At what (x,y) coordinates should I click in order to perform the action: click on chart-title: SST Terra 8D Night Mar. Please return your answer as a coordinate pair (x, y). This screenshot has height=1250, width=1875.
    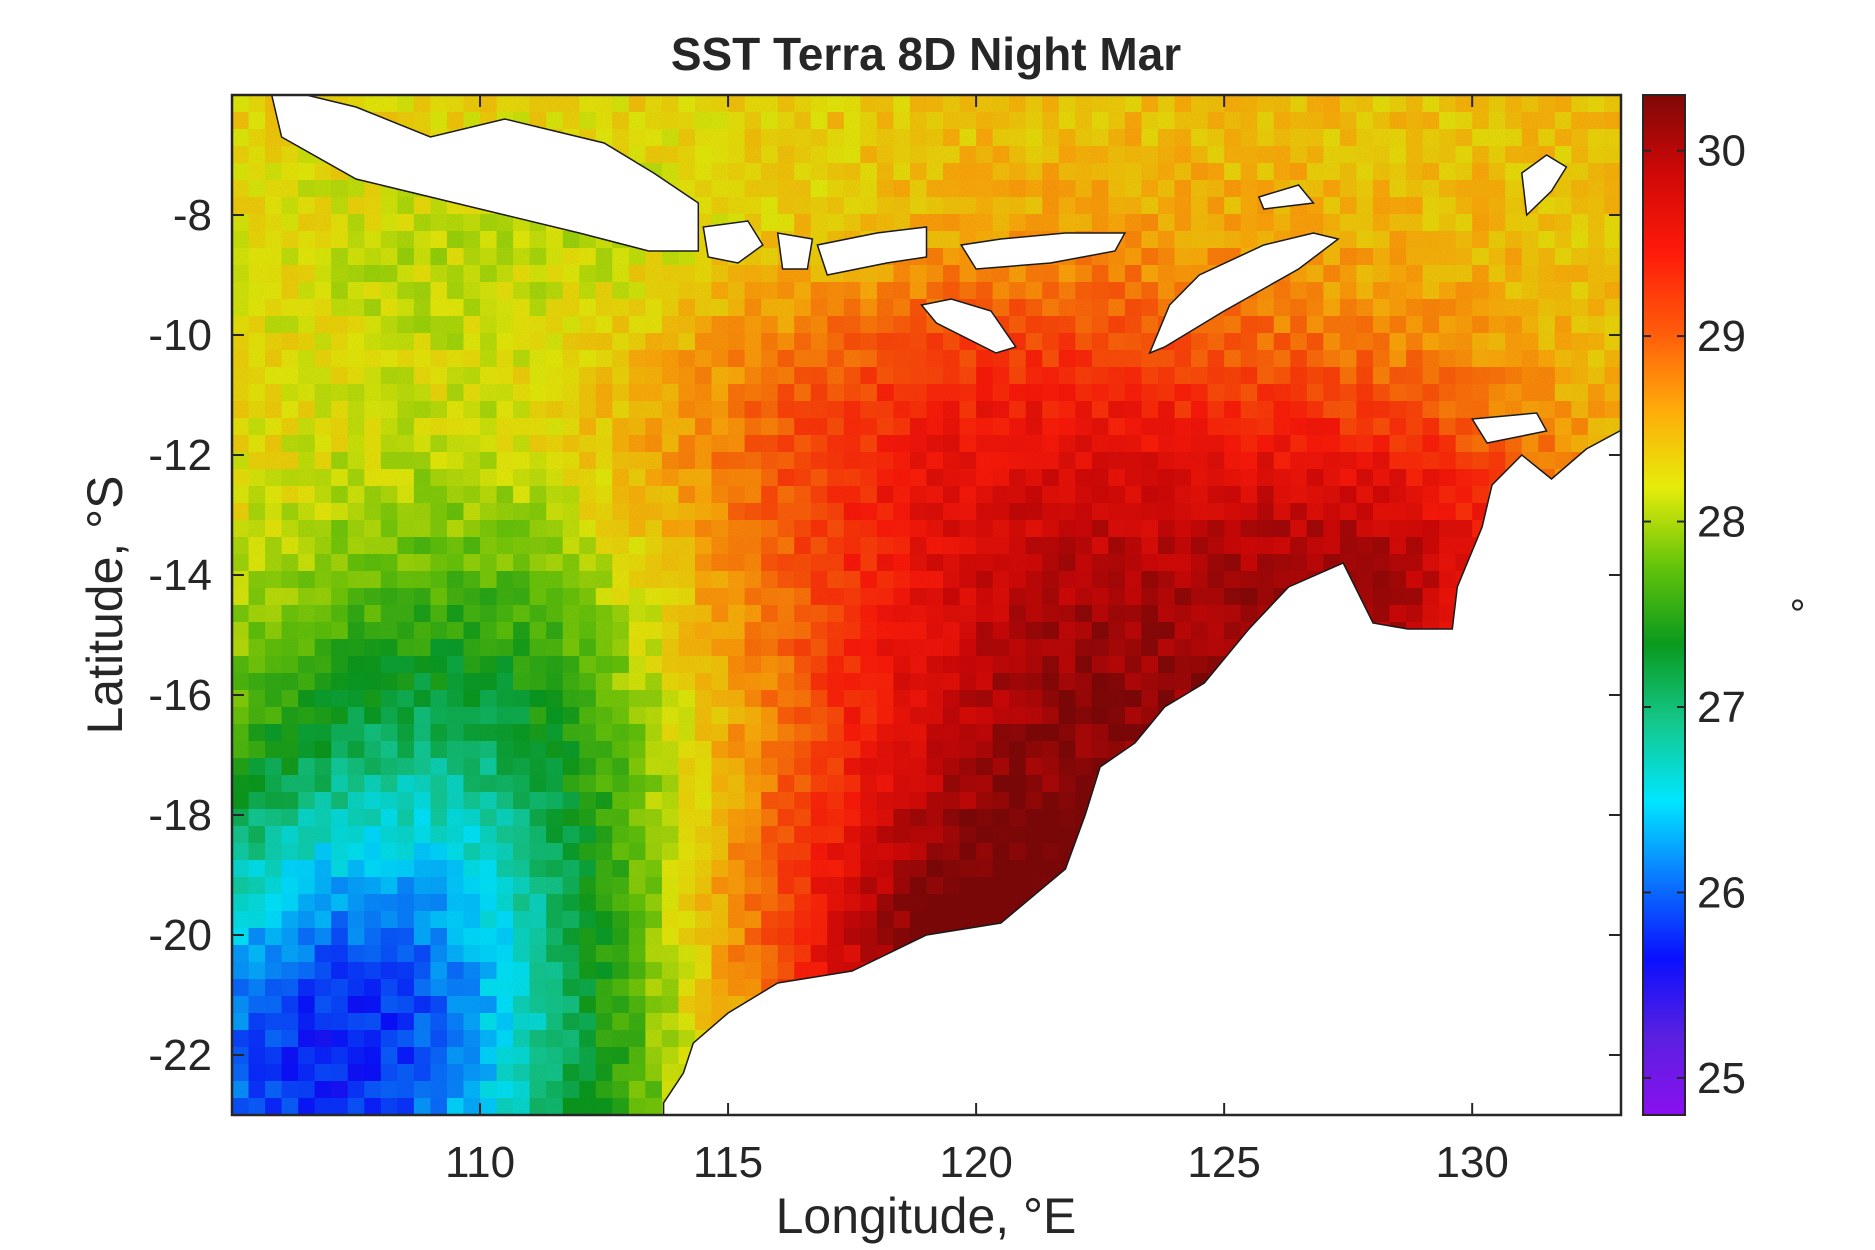
    Looking at the image, I should click on (926, 54).